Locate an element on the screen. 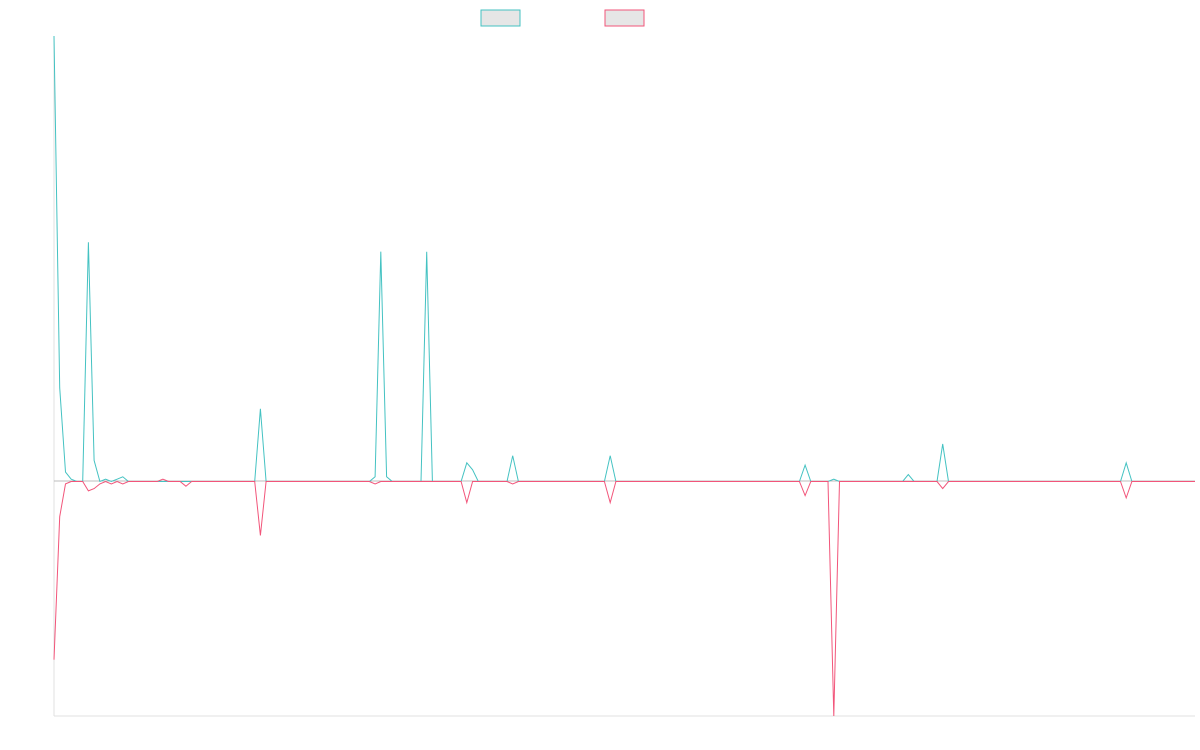  legend-swatch-up is located at coordinates (500, 18).